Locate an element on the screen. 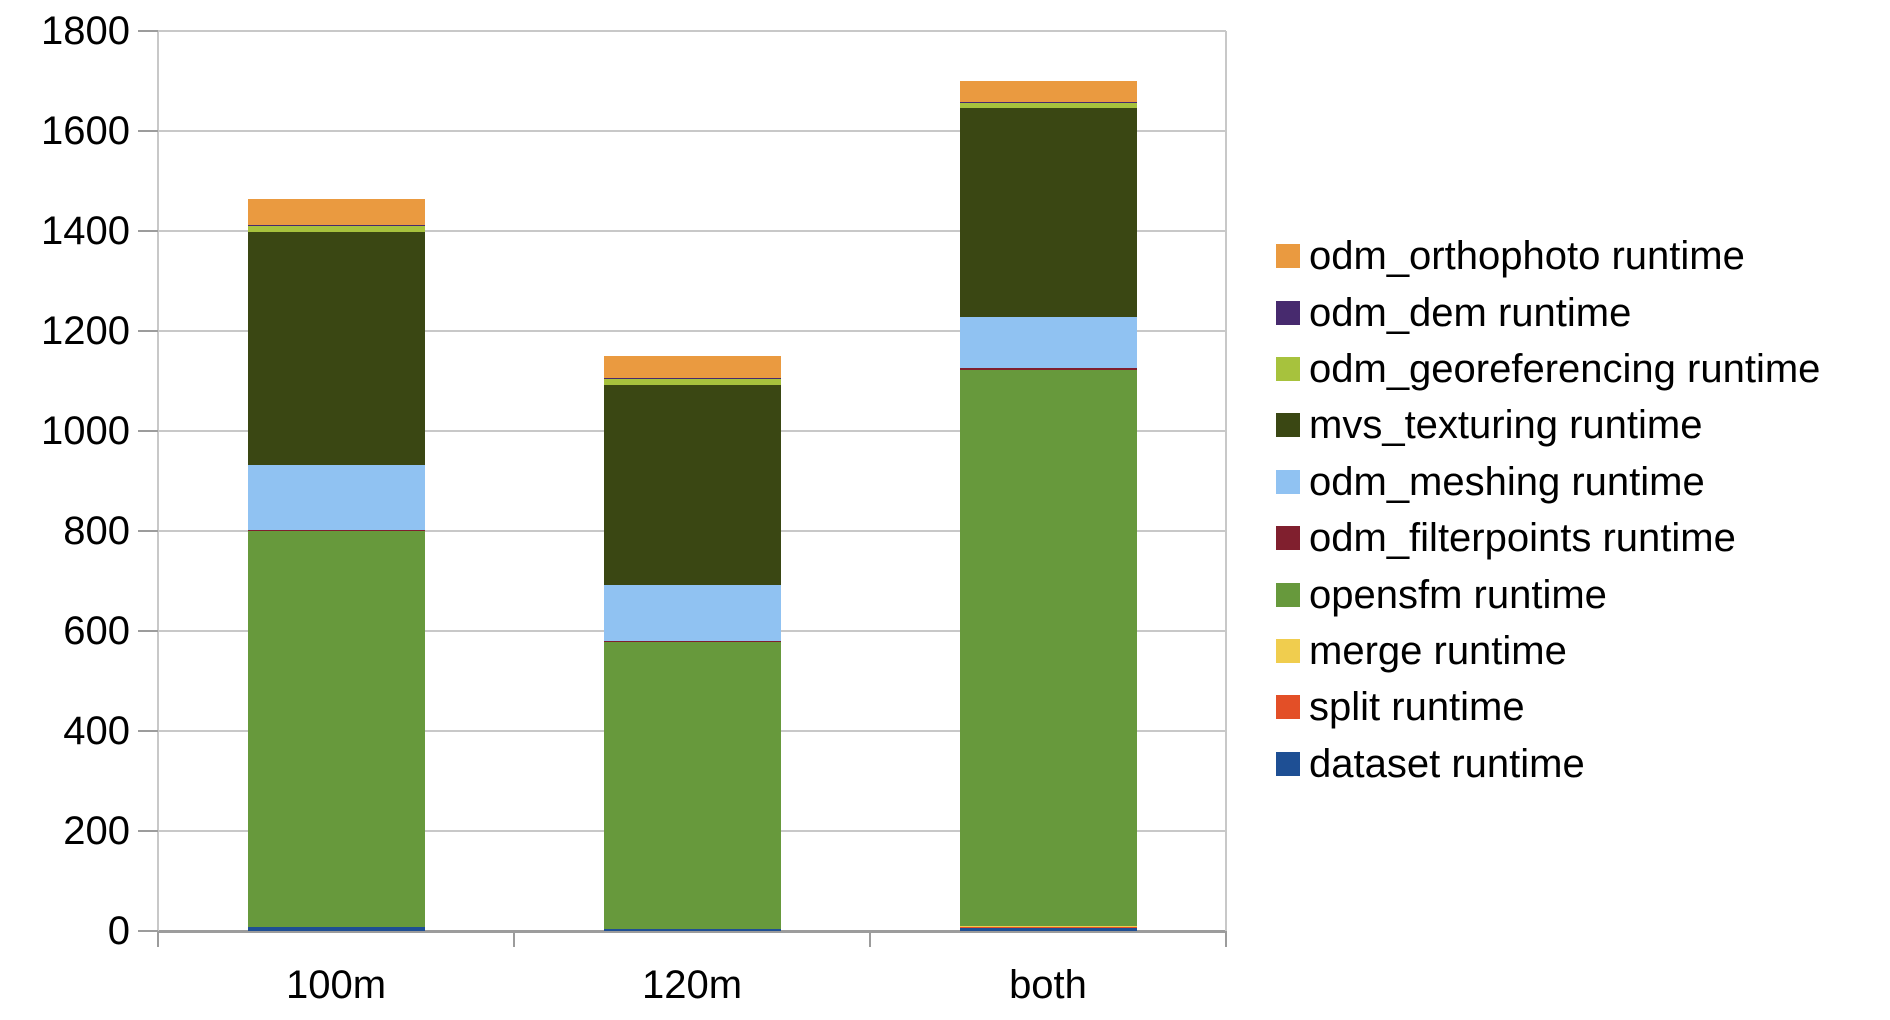 This screenshot has width=1890, height=1020. legend-item: odm_orthophoto runtime is located at coordinates (1548, 256).